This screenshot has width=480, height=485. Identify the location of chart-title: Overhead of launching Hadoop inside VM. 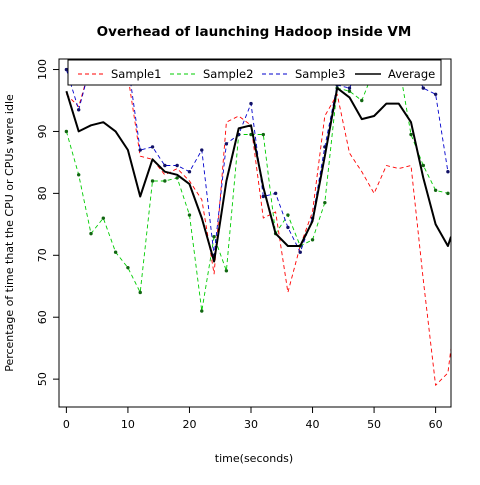
(254, 32).